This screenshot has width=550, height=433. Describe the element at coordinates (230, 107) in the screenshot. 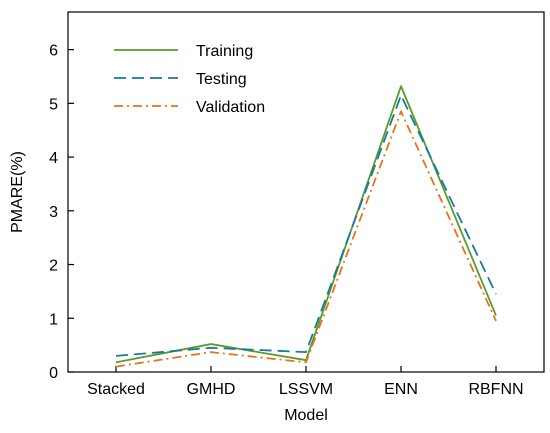

I see `legend-label-validation: Validation` at that location.